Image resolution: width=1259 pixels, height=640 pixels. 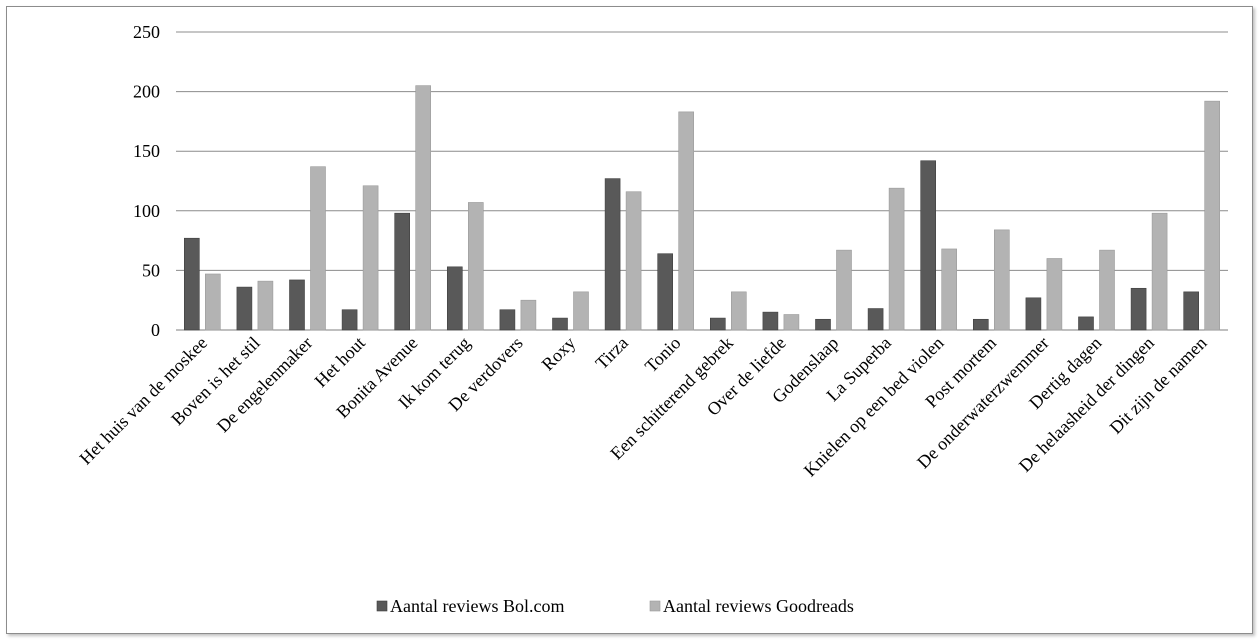 What do you see at coordinates (655, 606) in the screenshot?
I see `legend-swatch-goodreads` at bounding box center [655, 606].